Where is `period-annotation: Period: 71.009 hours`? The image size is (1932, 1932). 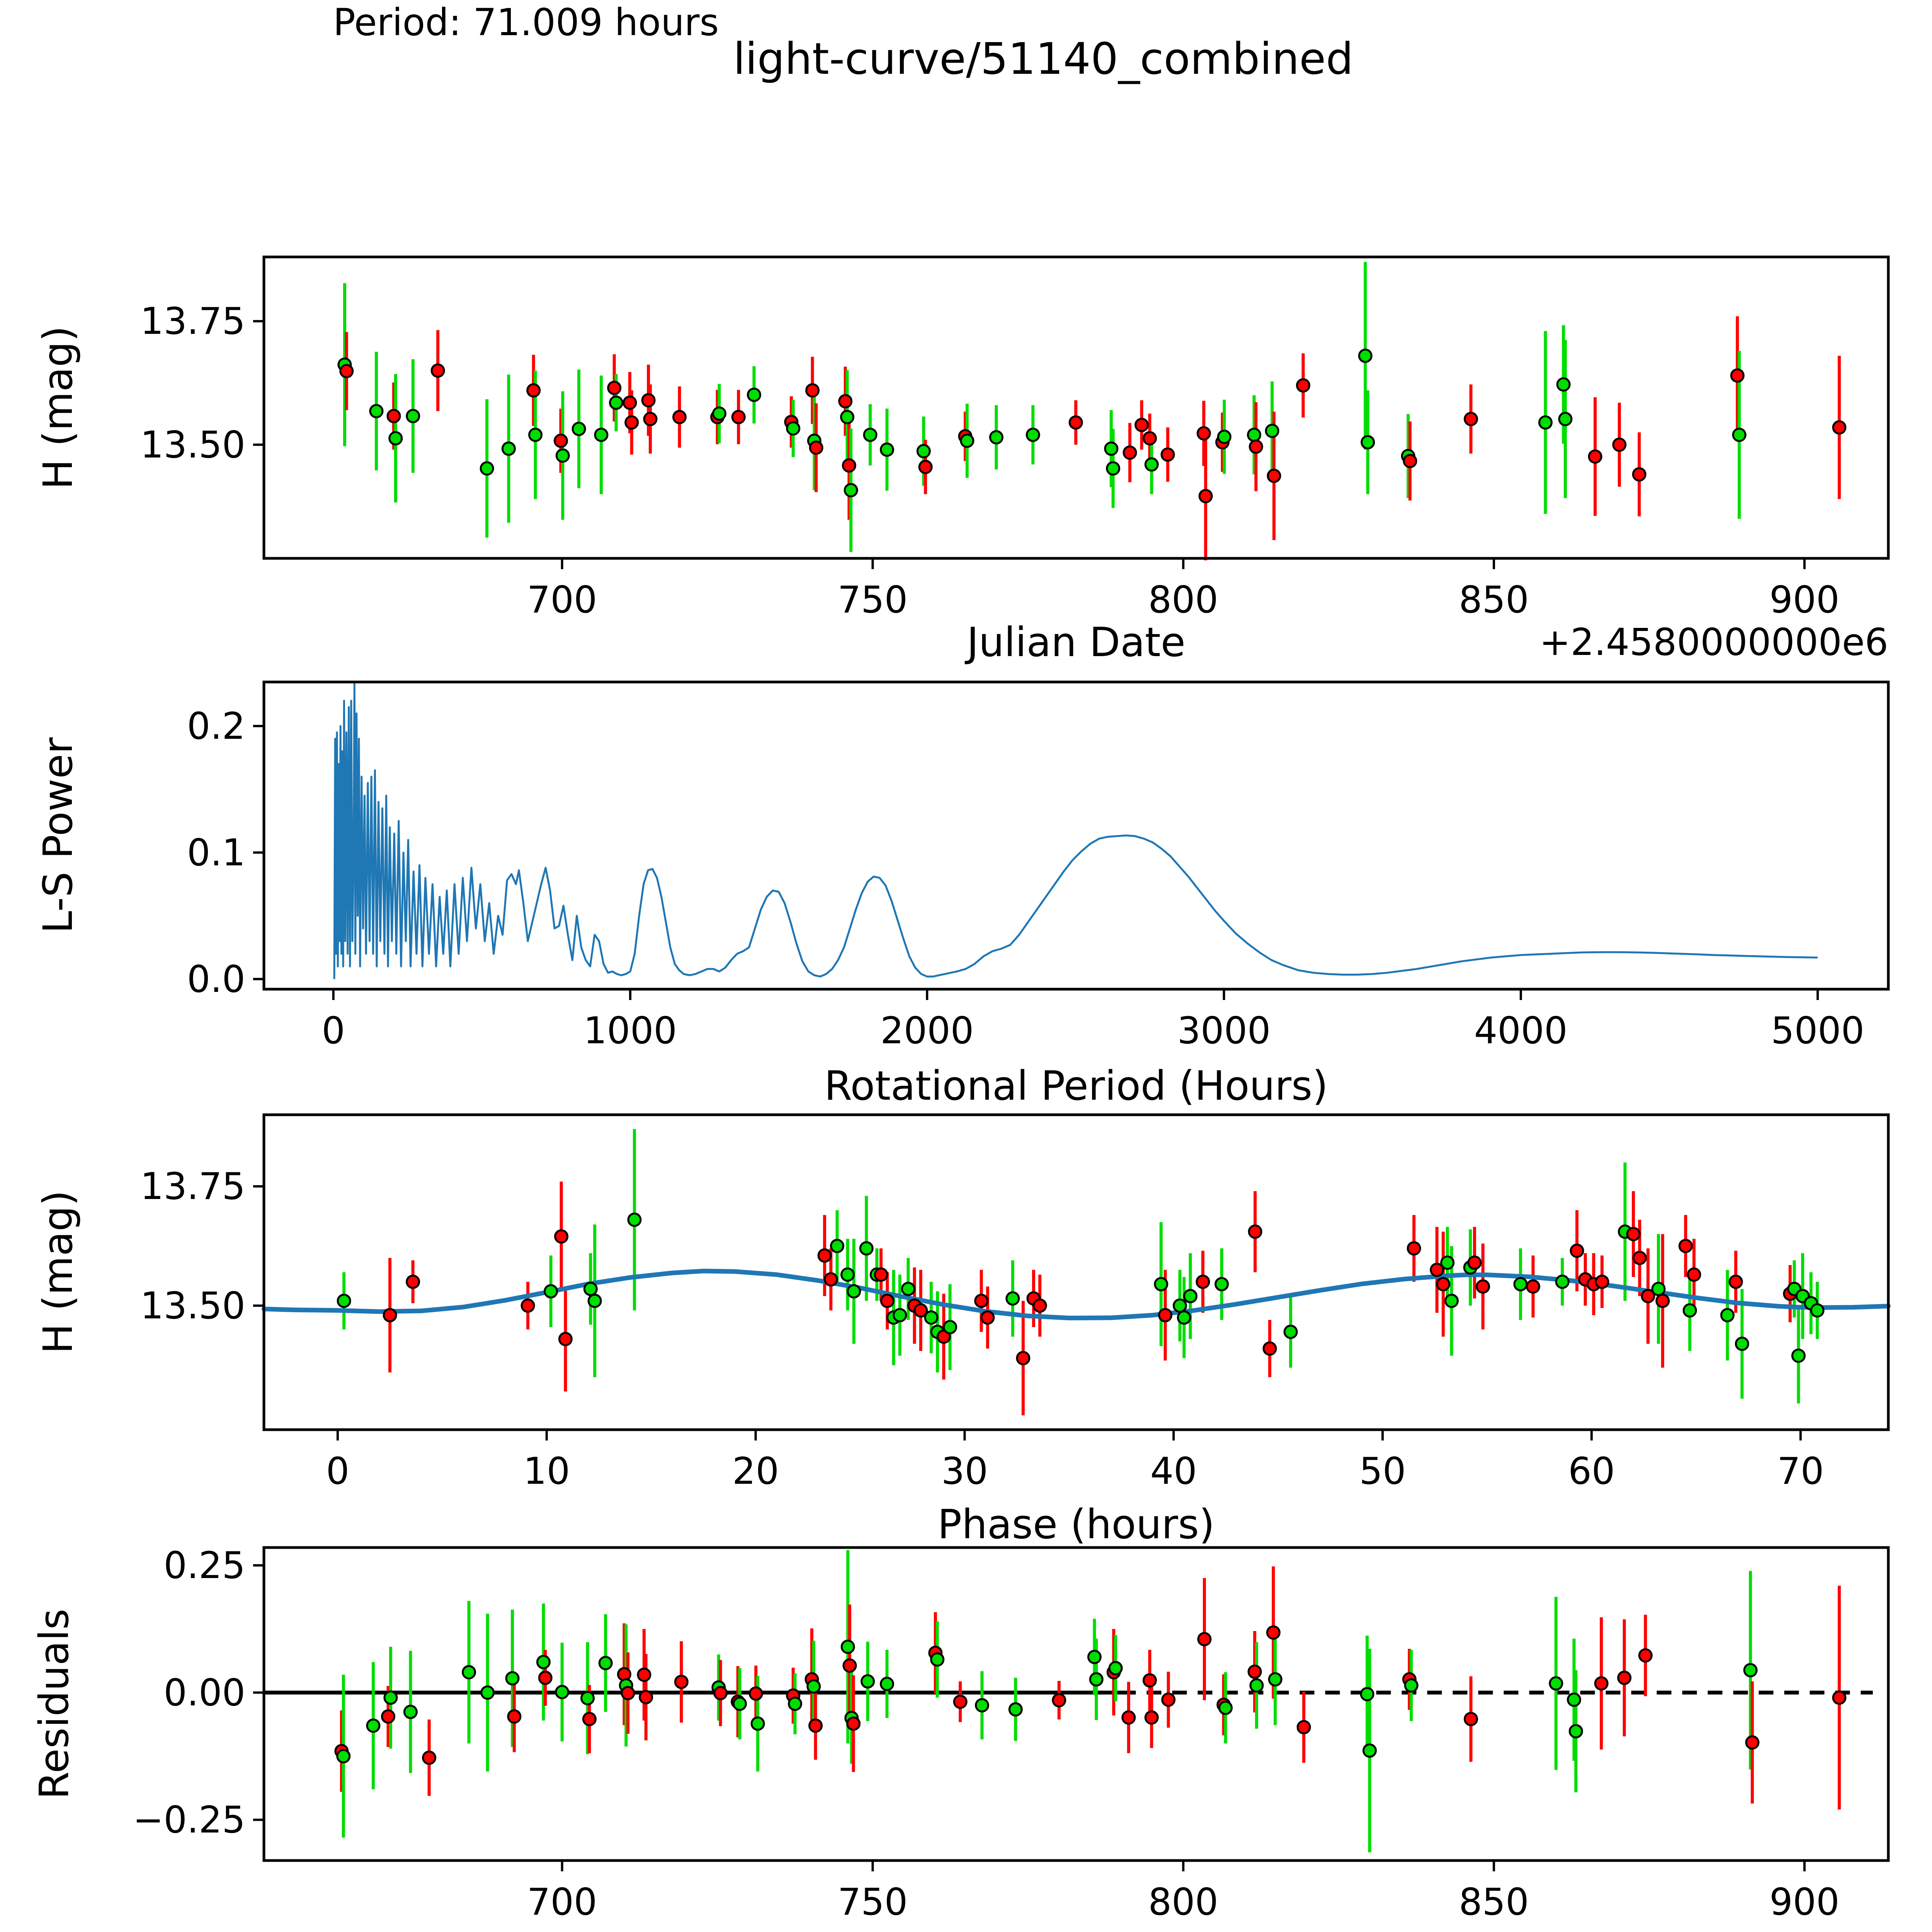 period-annotation: Period: 71.009 hours is located at coordinates (526, 23).